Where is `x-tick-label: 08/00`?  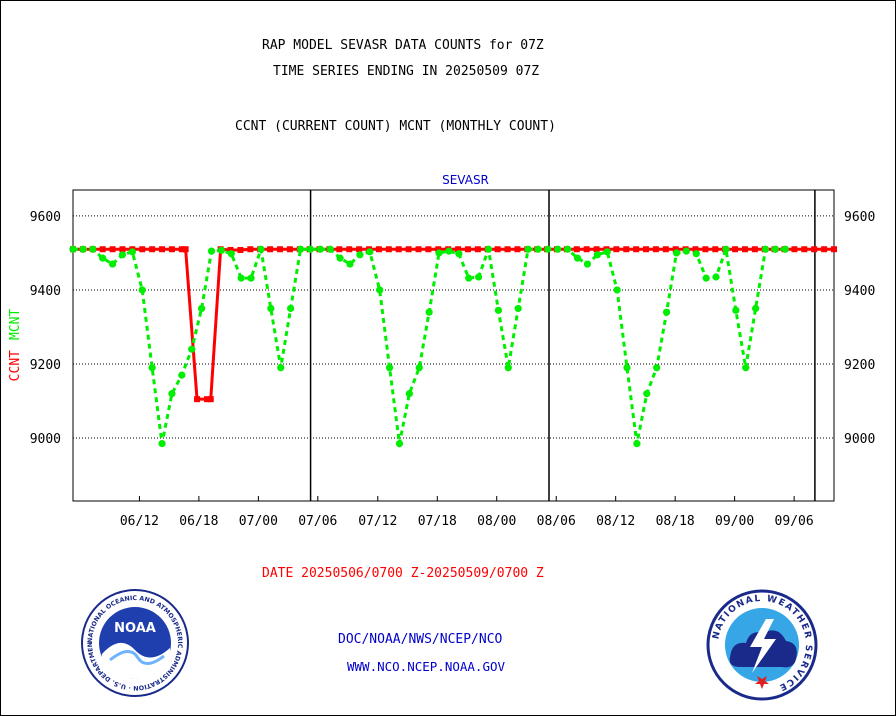
x-tick-label: 08/00 is located at coordinates (496, 521).